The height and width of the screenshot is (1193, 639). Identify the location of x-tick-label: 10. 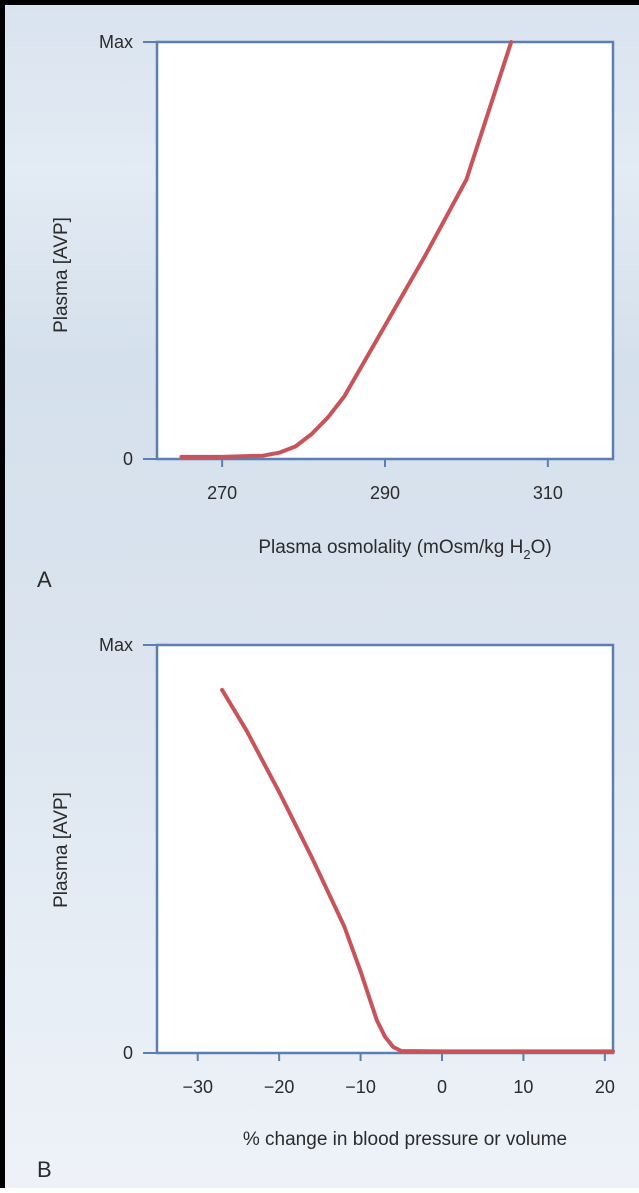
(523, 1087).